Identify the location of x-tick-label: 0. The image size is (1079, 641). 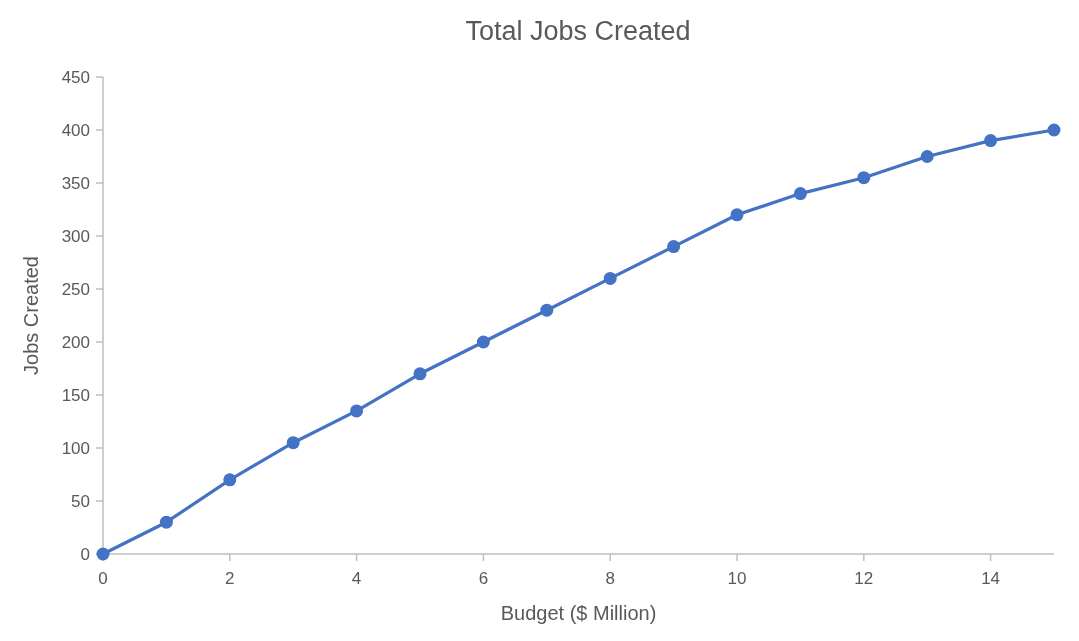
(103, 578).